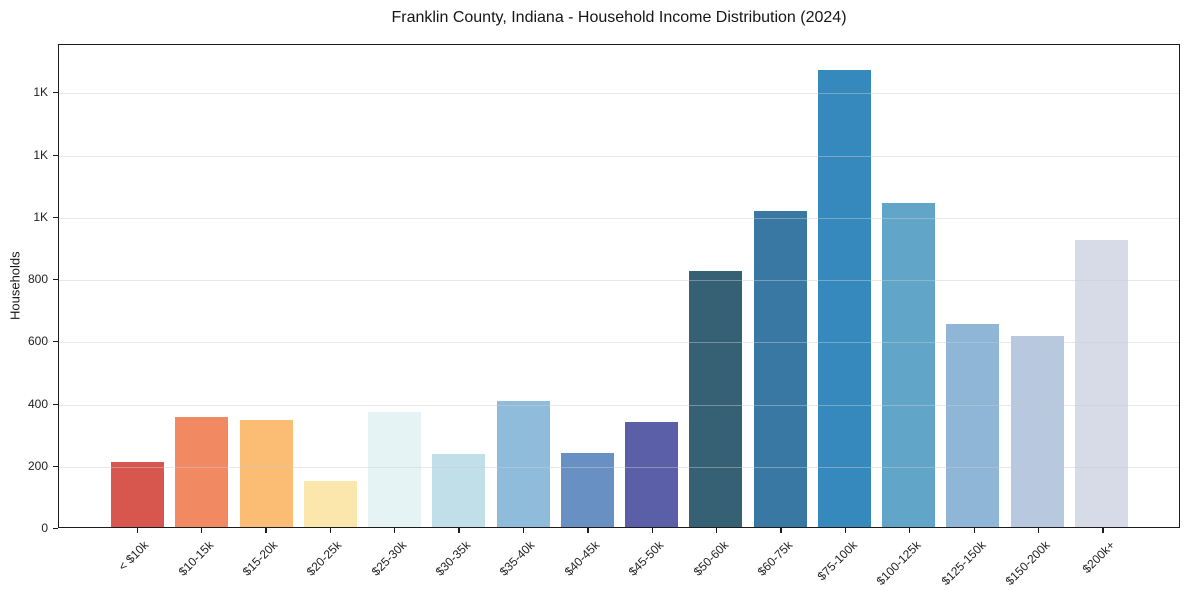 Image resolution: width=1189 pixels, height=590 pixels. What do you see at coordinates (587, 489) in the screenshot?
I see `bar-$40-45k` at bounding box center [587, 489].